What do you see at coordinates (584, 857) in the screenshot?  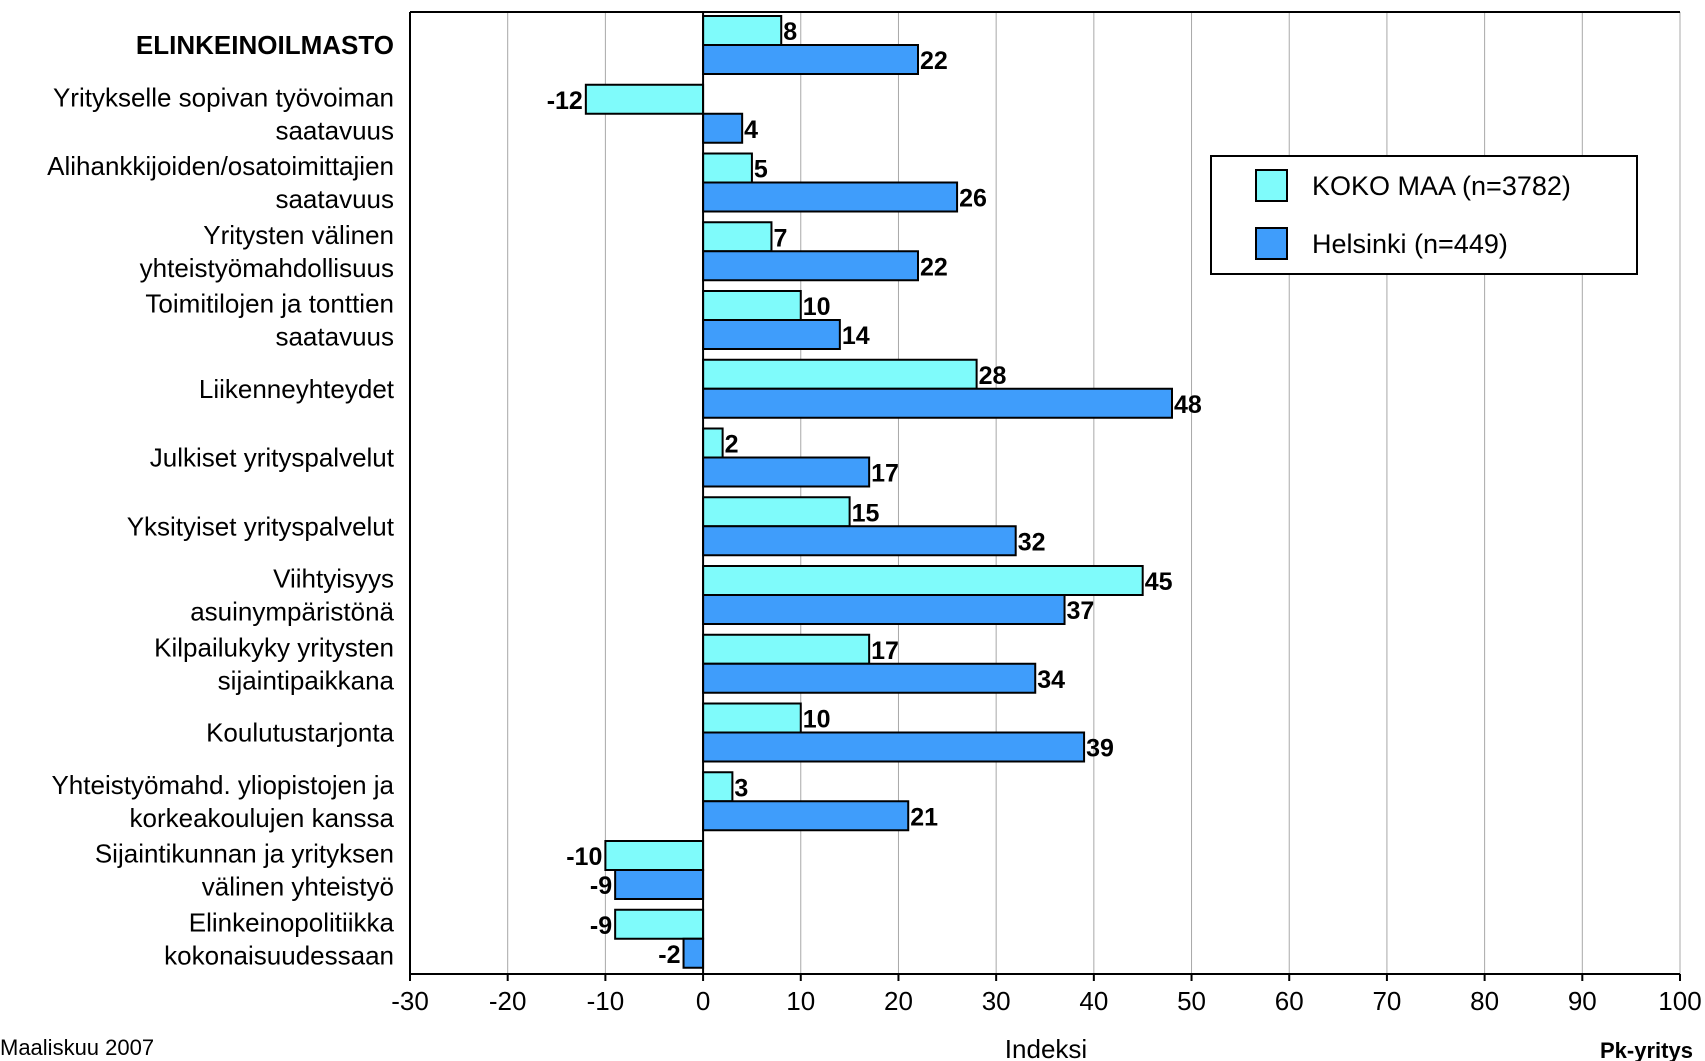 I see `value-label-series-0-cat-12: -10` at bounding box center [584, 857].